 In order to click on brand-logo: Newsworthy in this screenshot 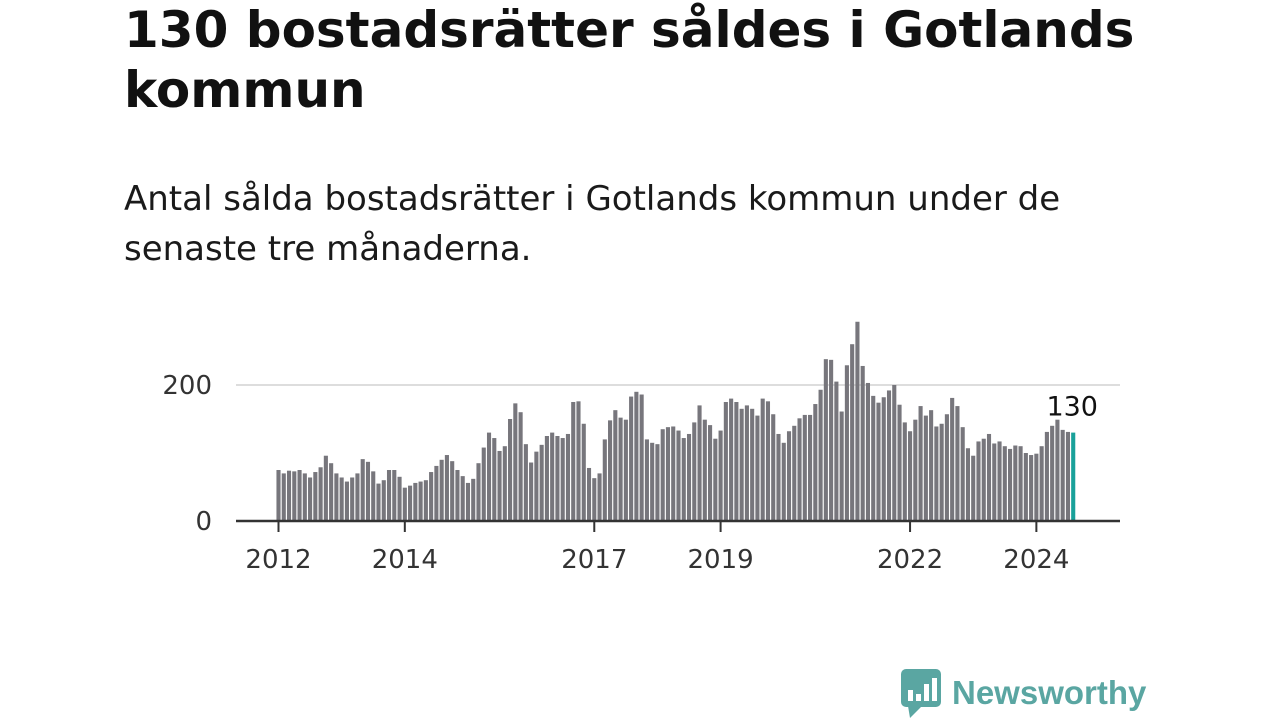, I will do `click(1023, 693)`.